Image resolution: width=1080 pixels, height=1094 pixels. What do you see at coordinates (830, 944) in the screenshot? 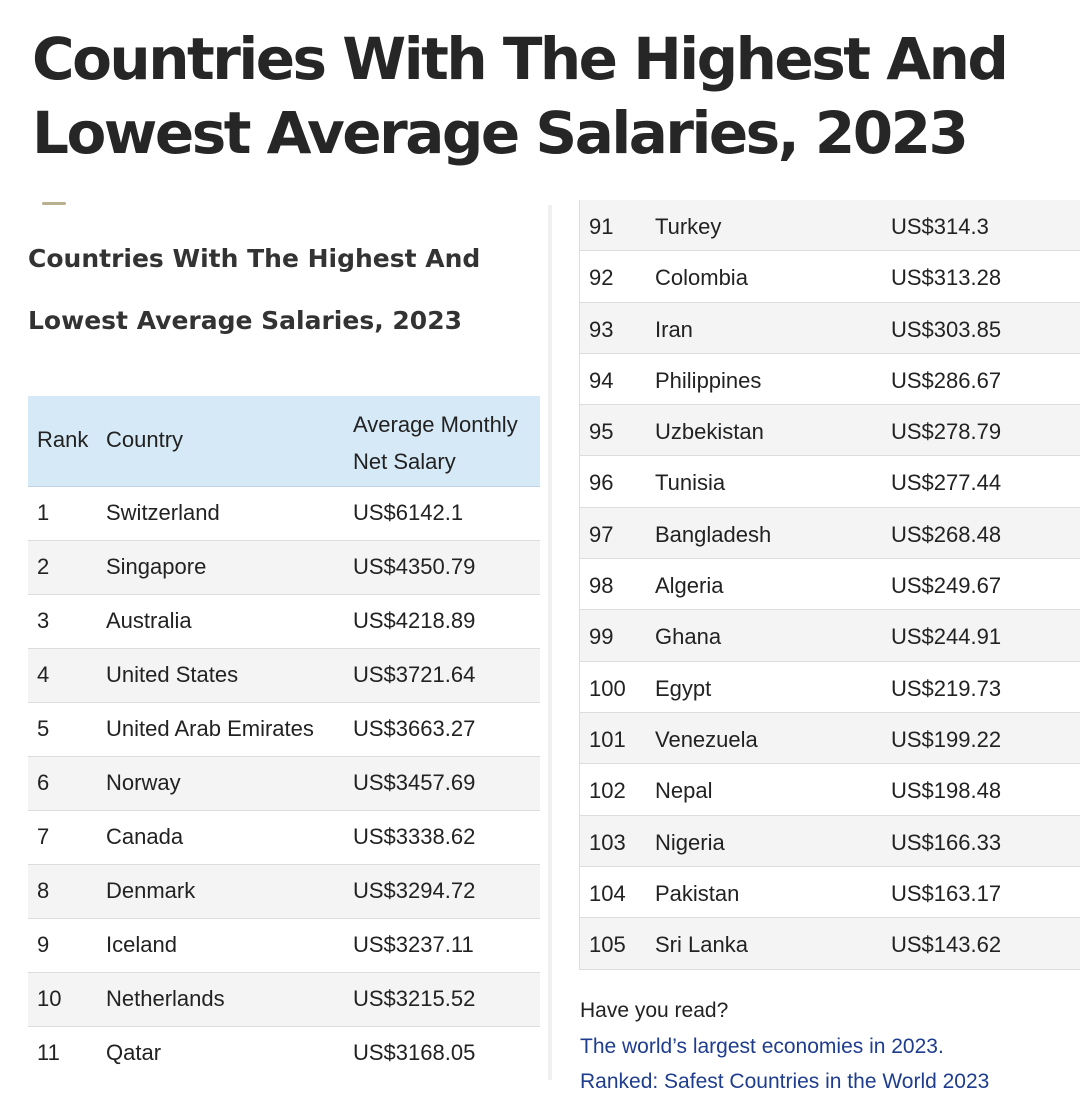
I see `table-row: 105 Sri Lanka US$143.62` at bounding box center [830, 944].